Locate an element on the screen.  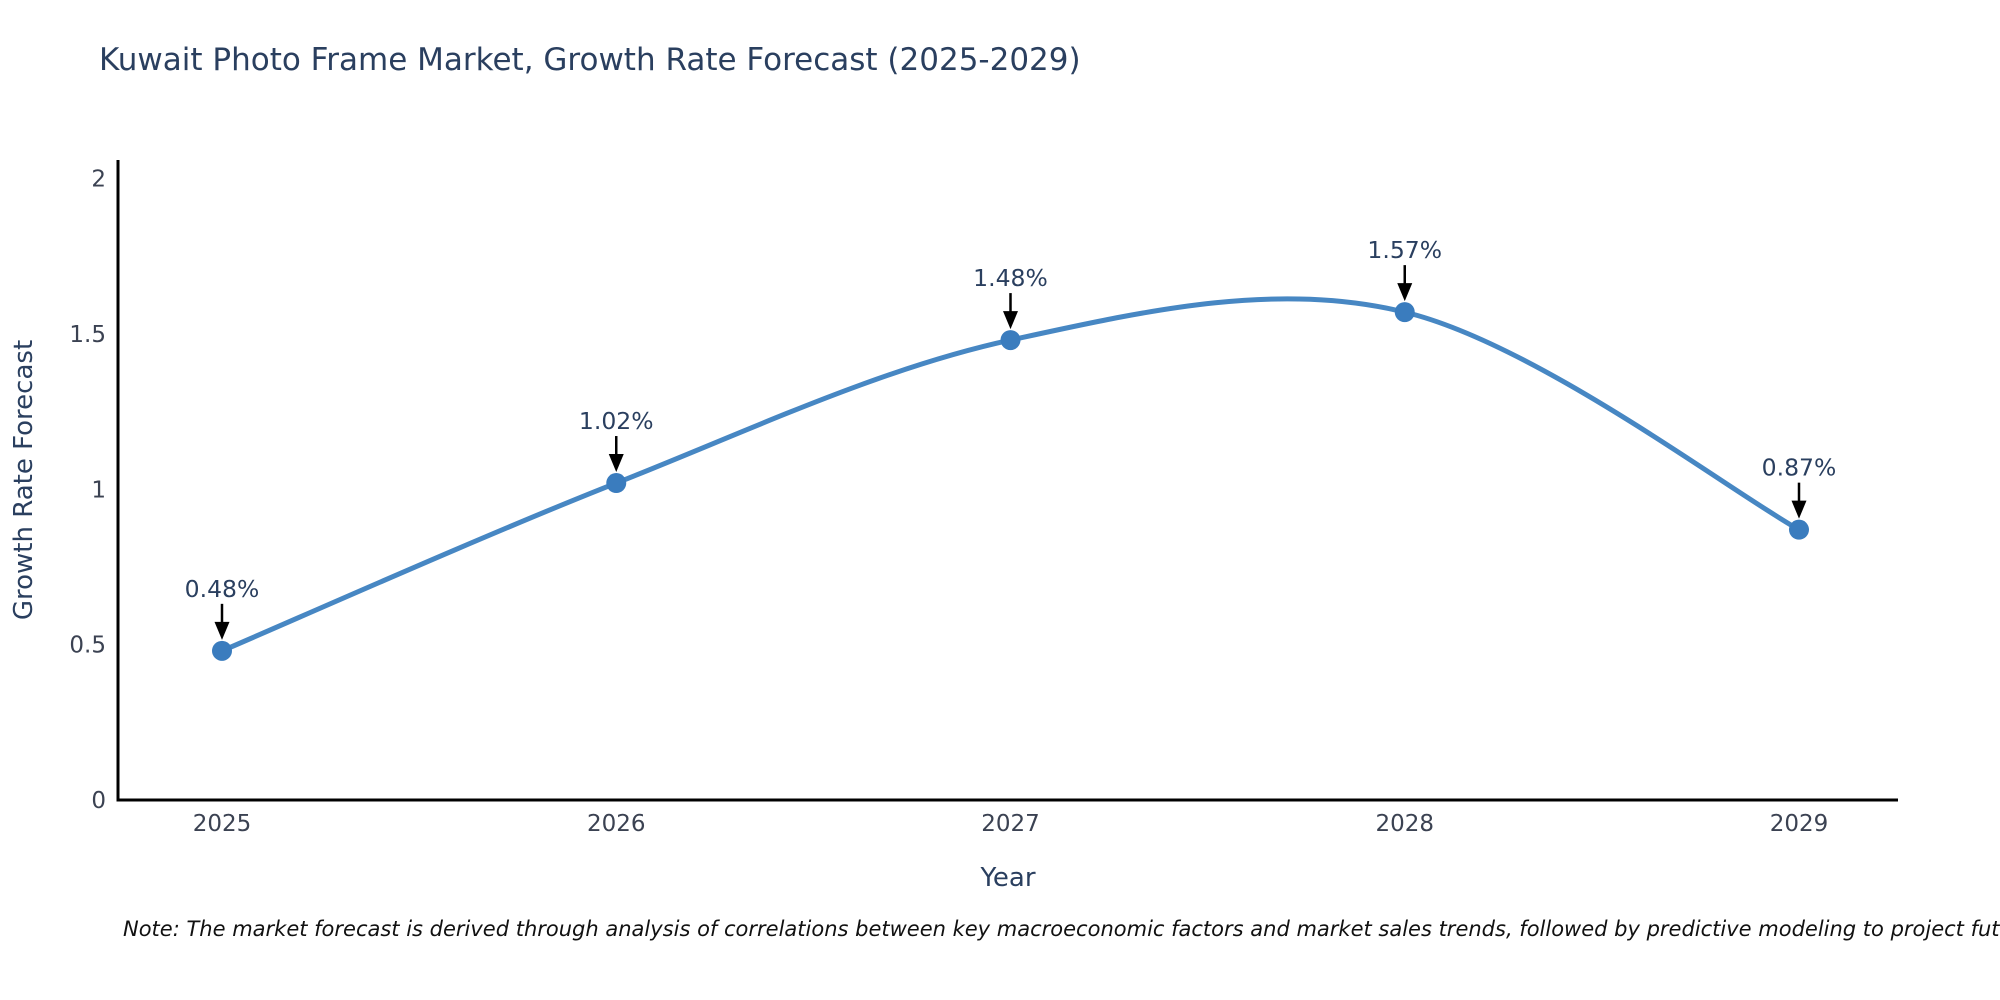
y-axis-title: Growth Rate Forecast is located at coordinates (24, 480).